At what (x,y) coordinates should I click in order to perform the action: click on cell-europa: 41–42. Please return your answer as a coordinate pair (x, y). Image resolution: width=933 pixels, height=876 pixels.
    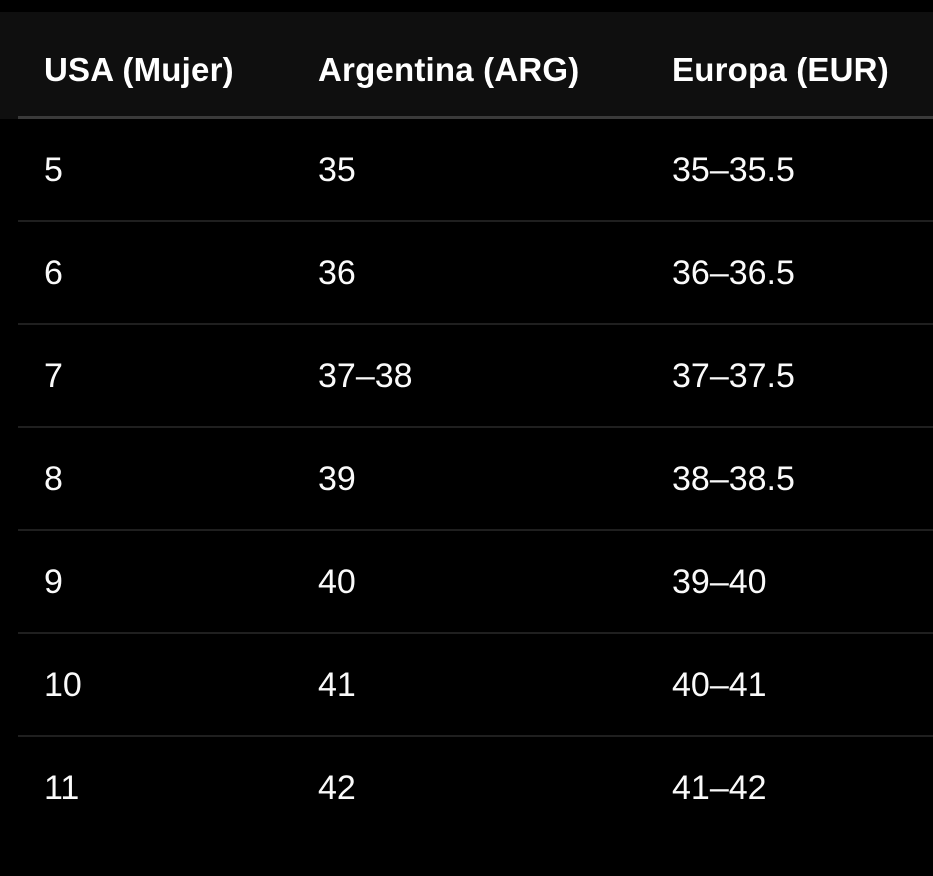
    Looking at the image, I should click on (719, 788).